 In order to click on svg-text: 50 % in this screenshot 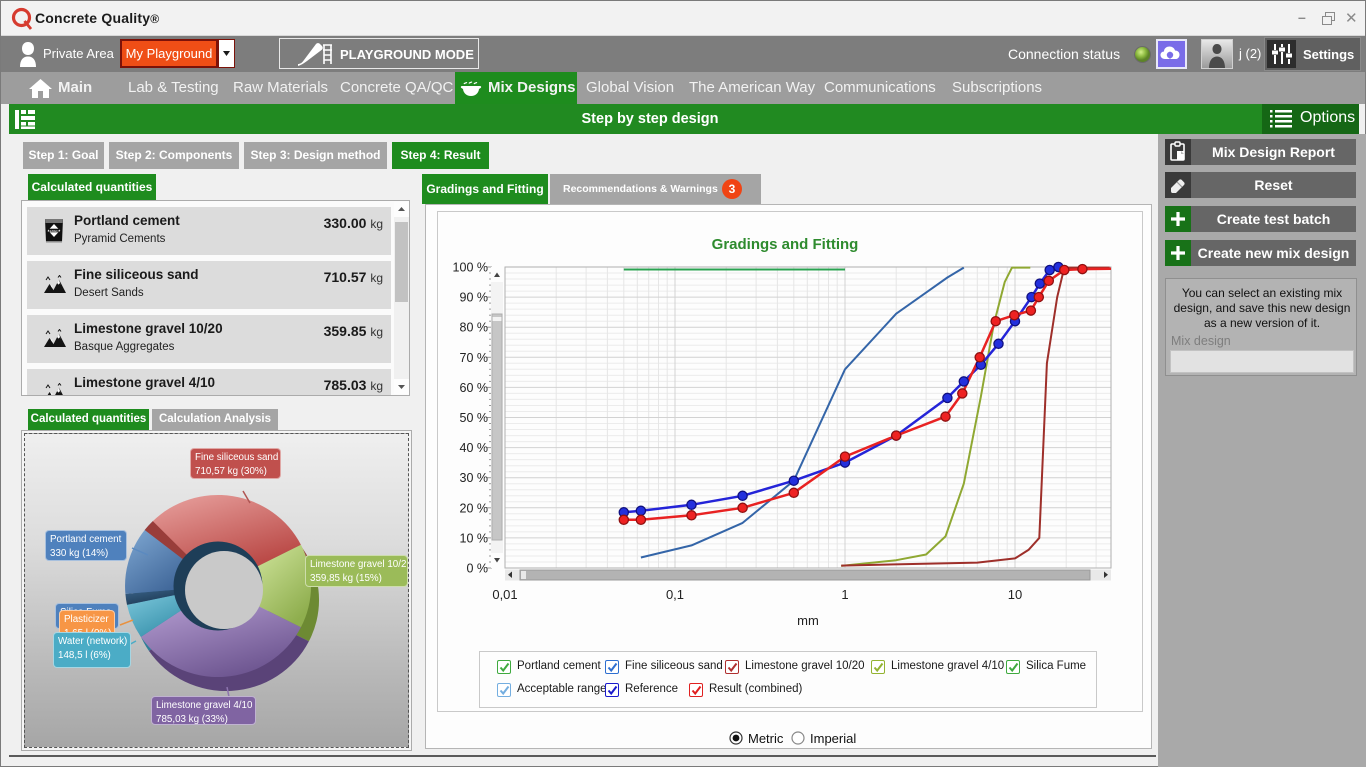, I will do `click(474, 418)`.